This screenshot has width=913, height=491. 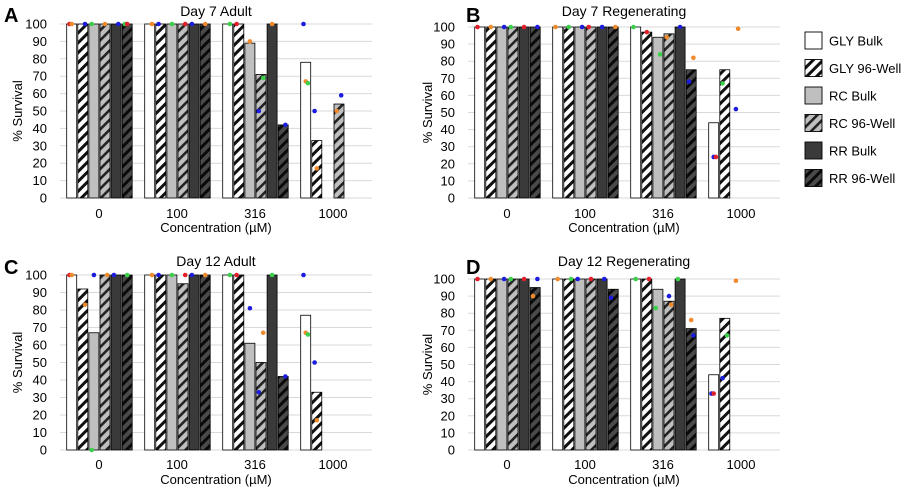 What do you see at coordinates (585, 213) in the screenshot?
I see `x-tick-label: 100` at bounding box center [585, 213].